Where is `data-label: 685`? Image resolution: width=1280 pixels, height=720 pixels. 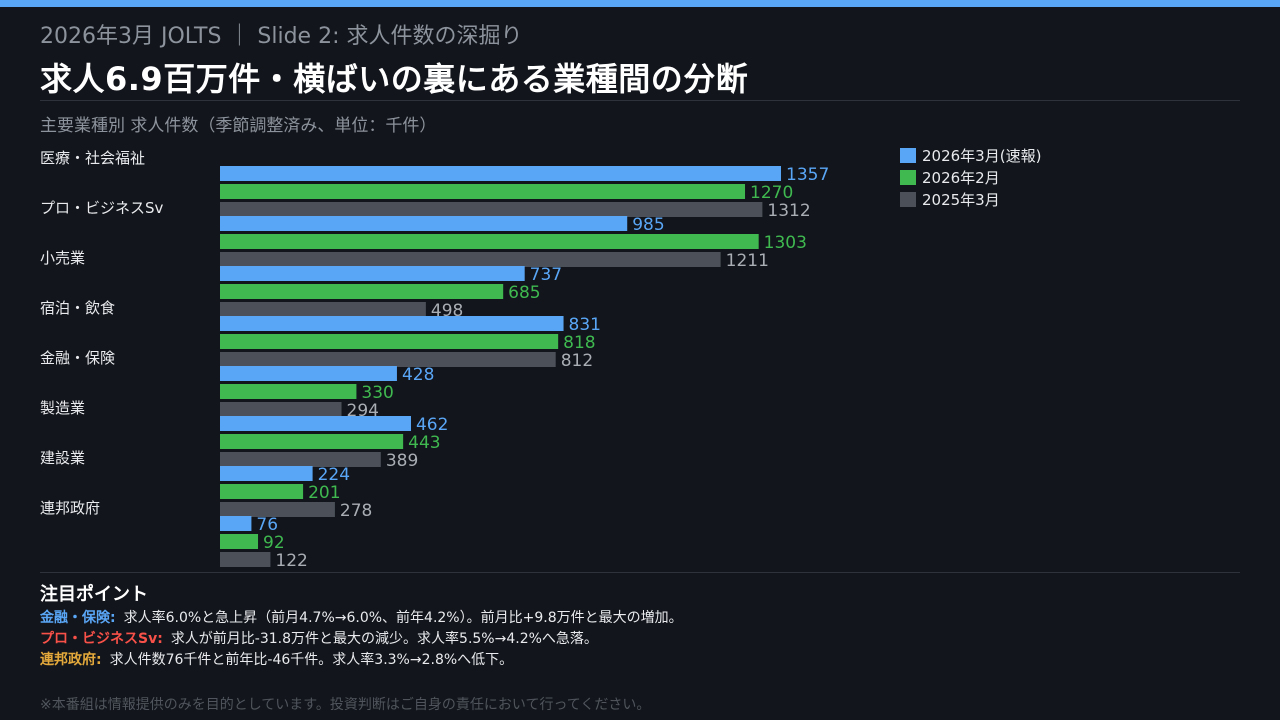 data-label: 685 is located at coordinates (524, 293).